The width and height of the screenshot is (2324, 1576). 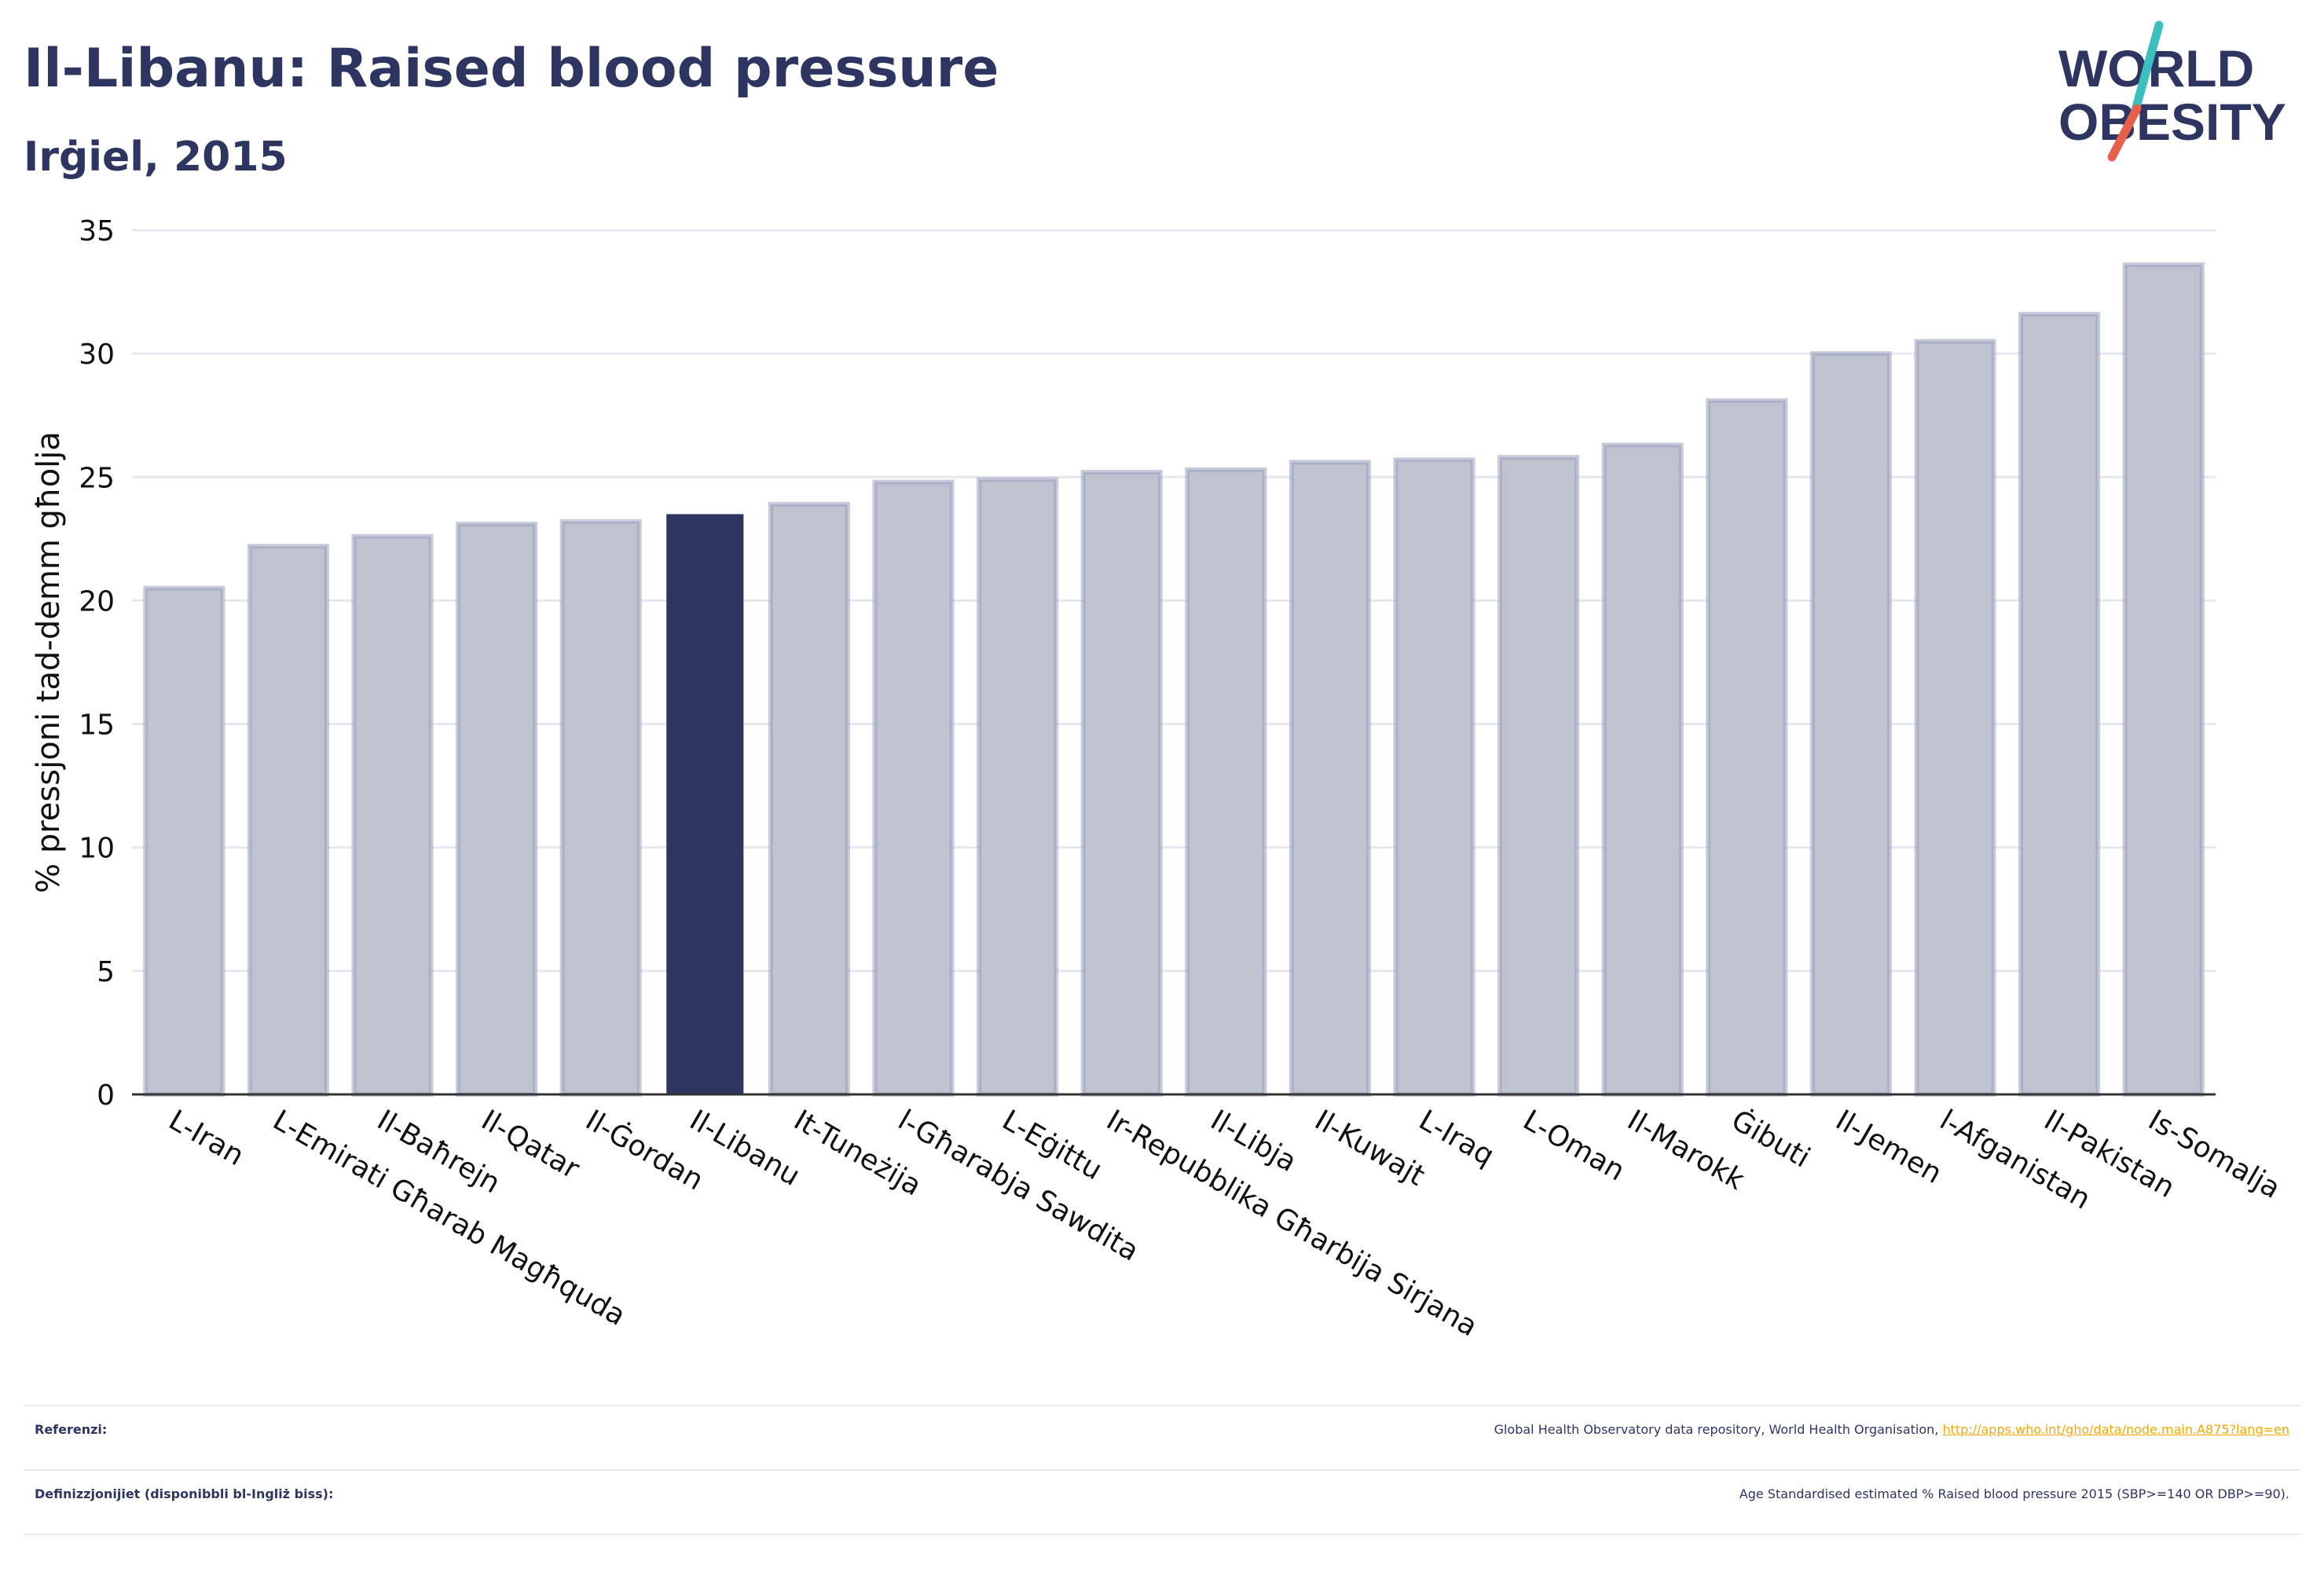 I want to click on page-title: Il-Libanu: Raised blood pressure, so click(x=511, y=69).